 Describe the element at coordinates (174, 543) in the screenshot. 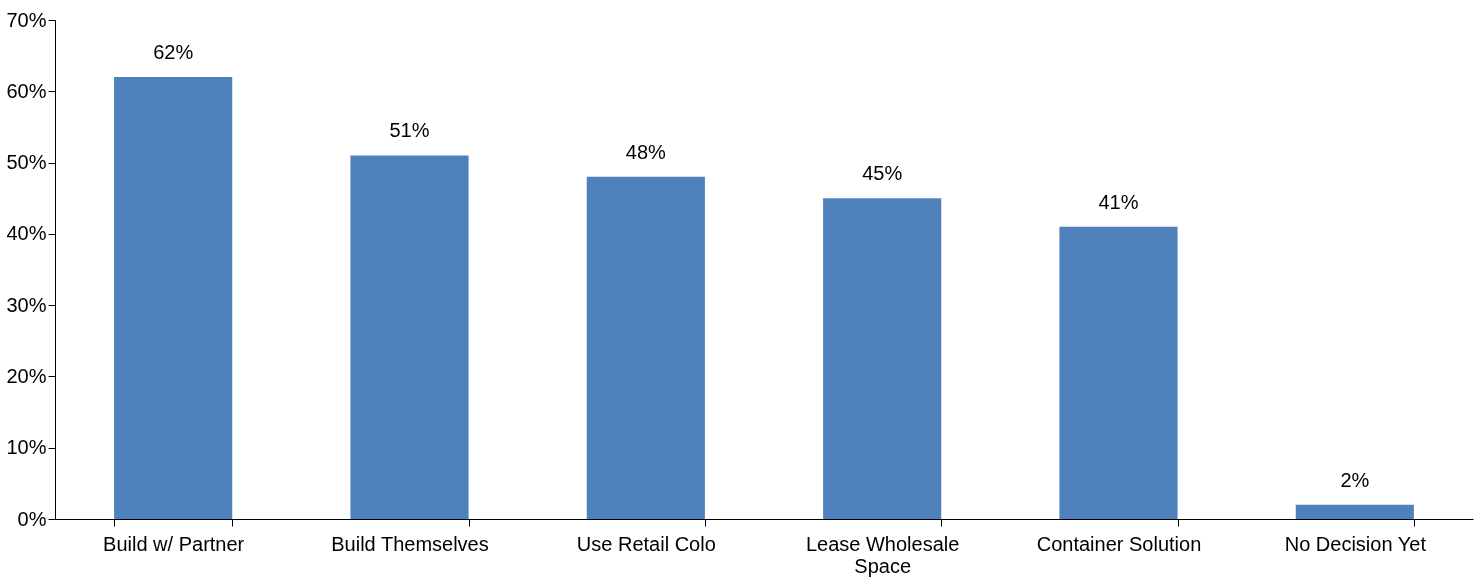

I see `x-tick-label: Build w/ Partner` at that location.